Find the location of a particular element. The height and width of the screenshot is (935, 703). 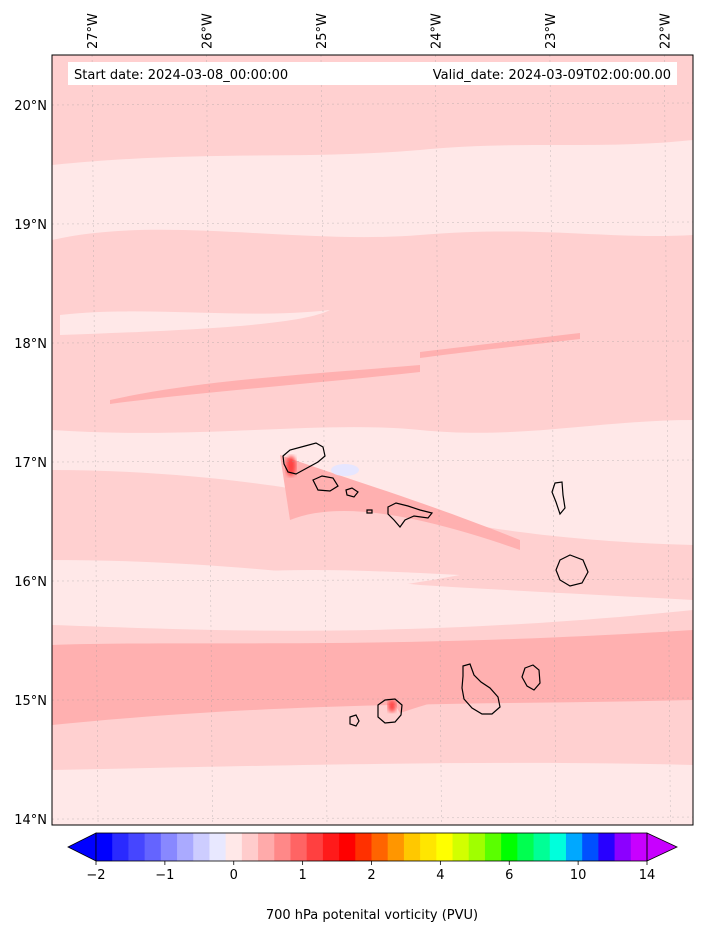

pv-band-mid is located at coordinates (372, 535).